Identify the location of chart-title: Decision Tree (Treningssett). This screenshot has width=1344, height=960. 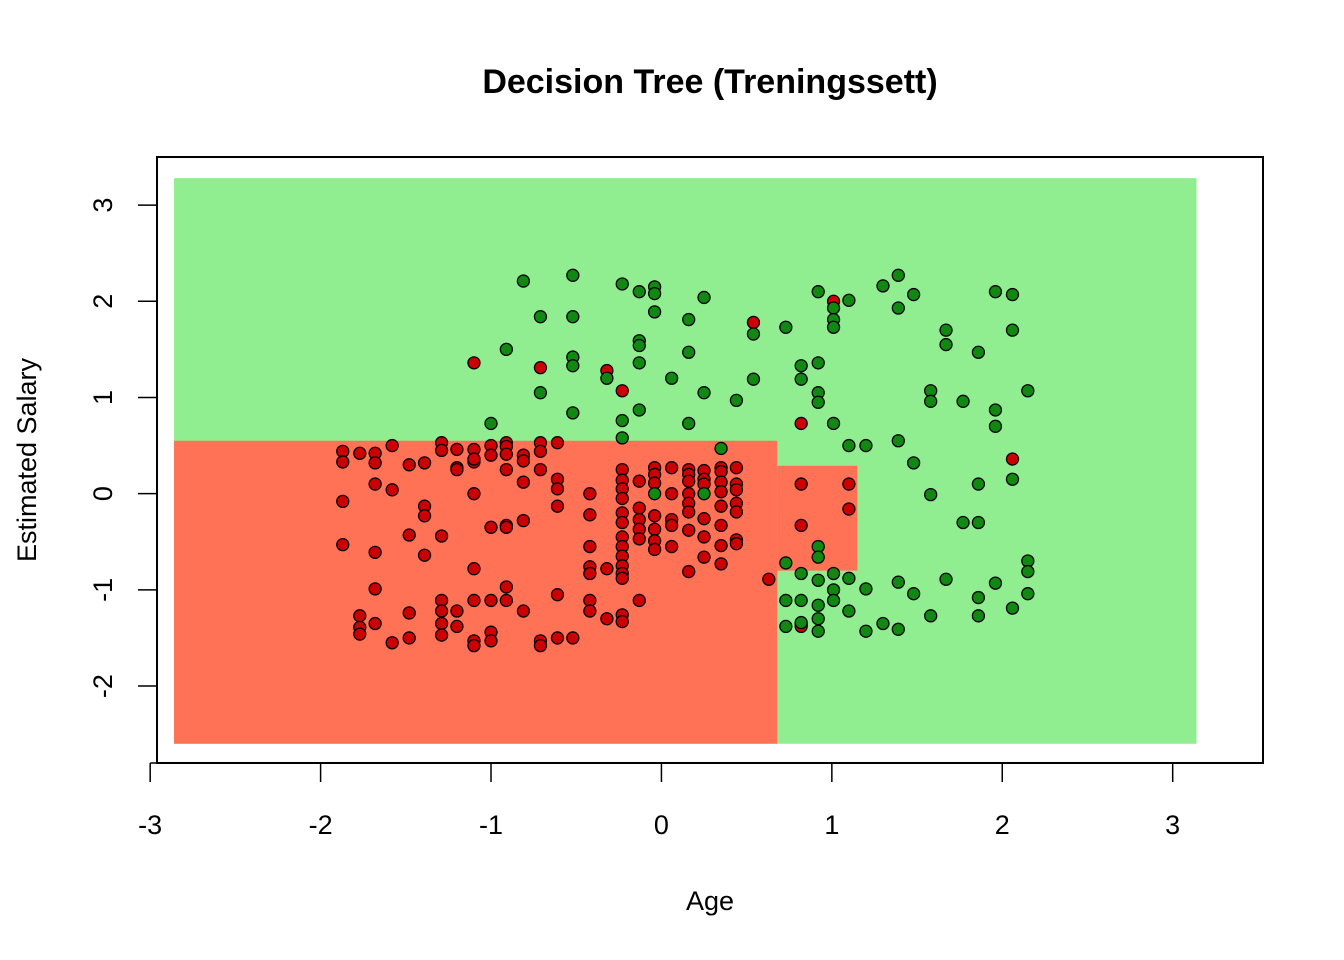
(709, 82).